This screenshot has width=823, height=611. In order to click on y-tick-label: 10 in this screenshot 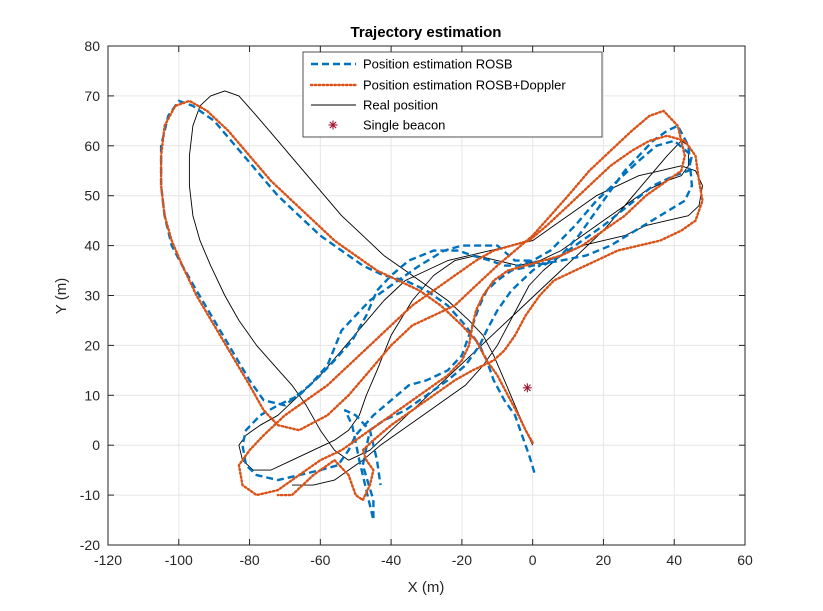, I will do `click(92, 395)`.